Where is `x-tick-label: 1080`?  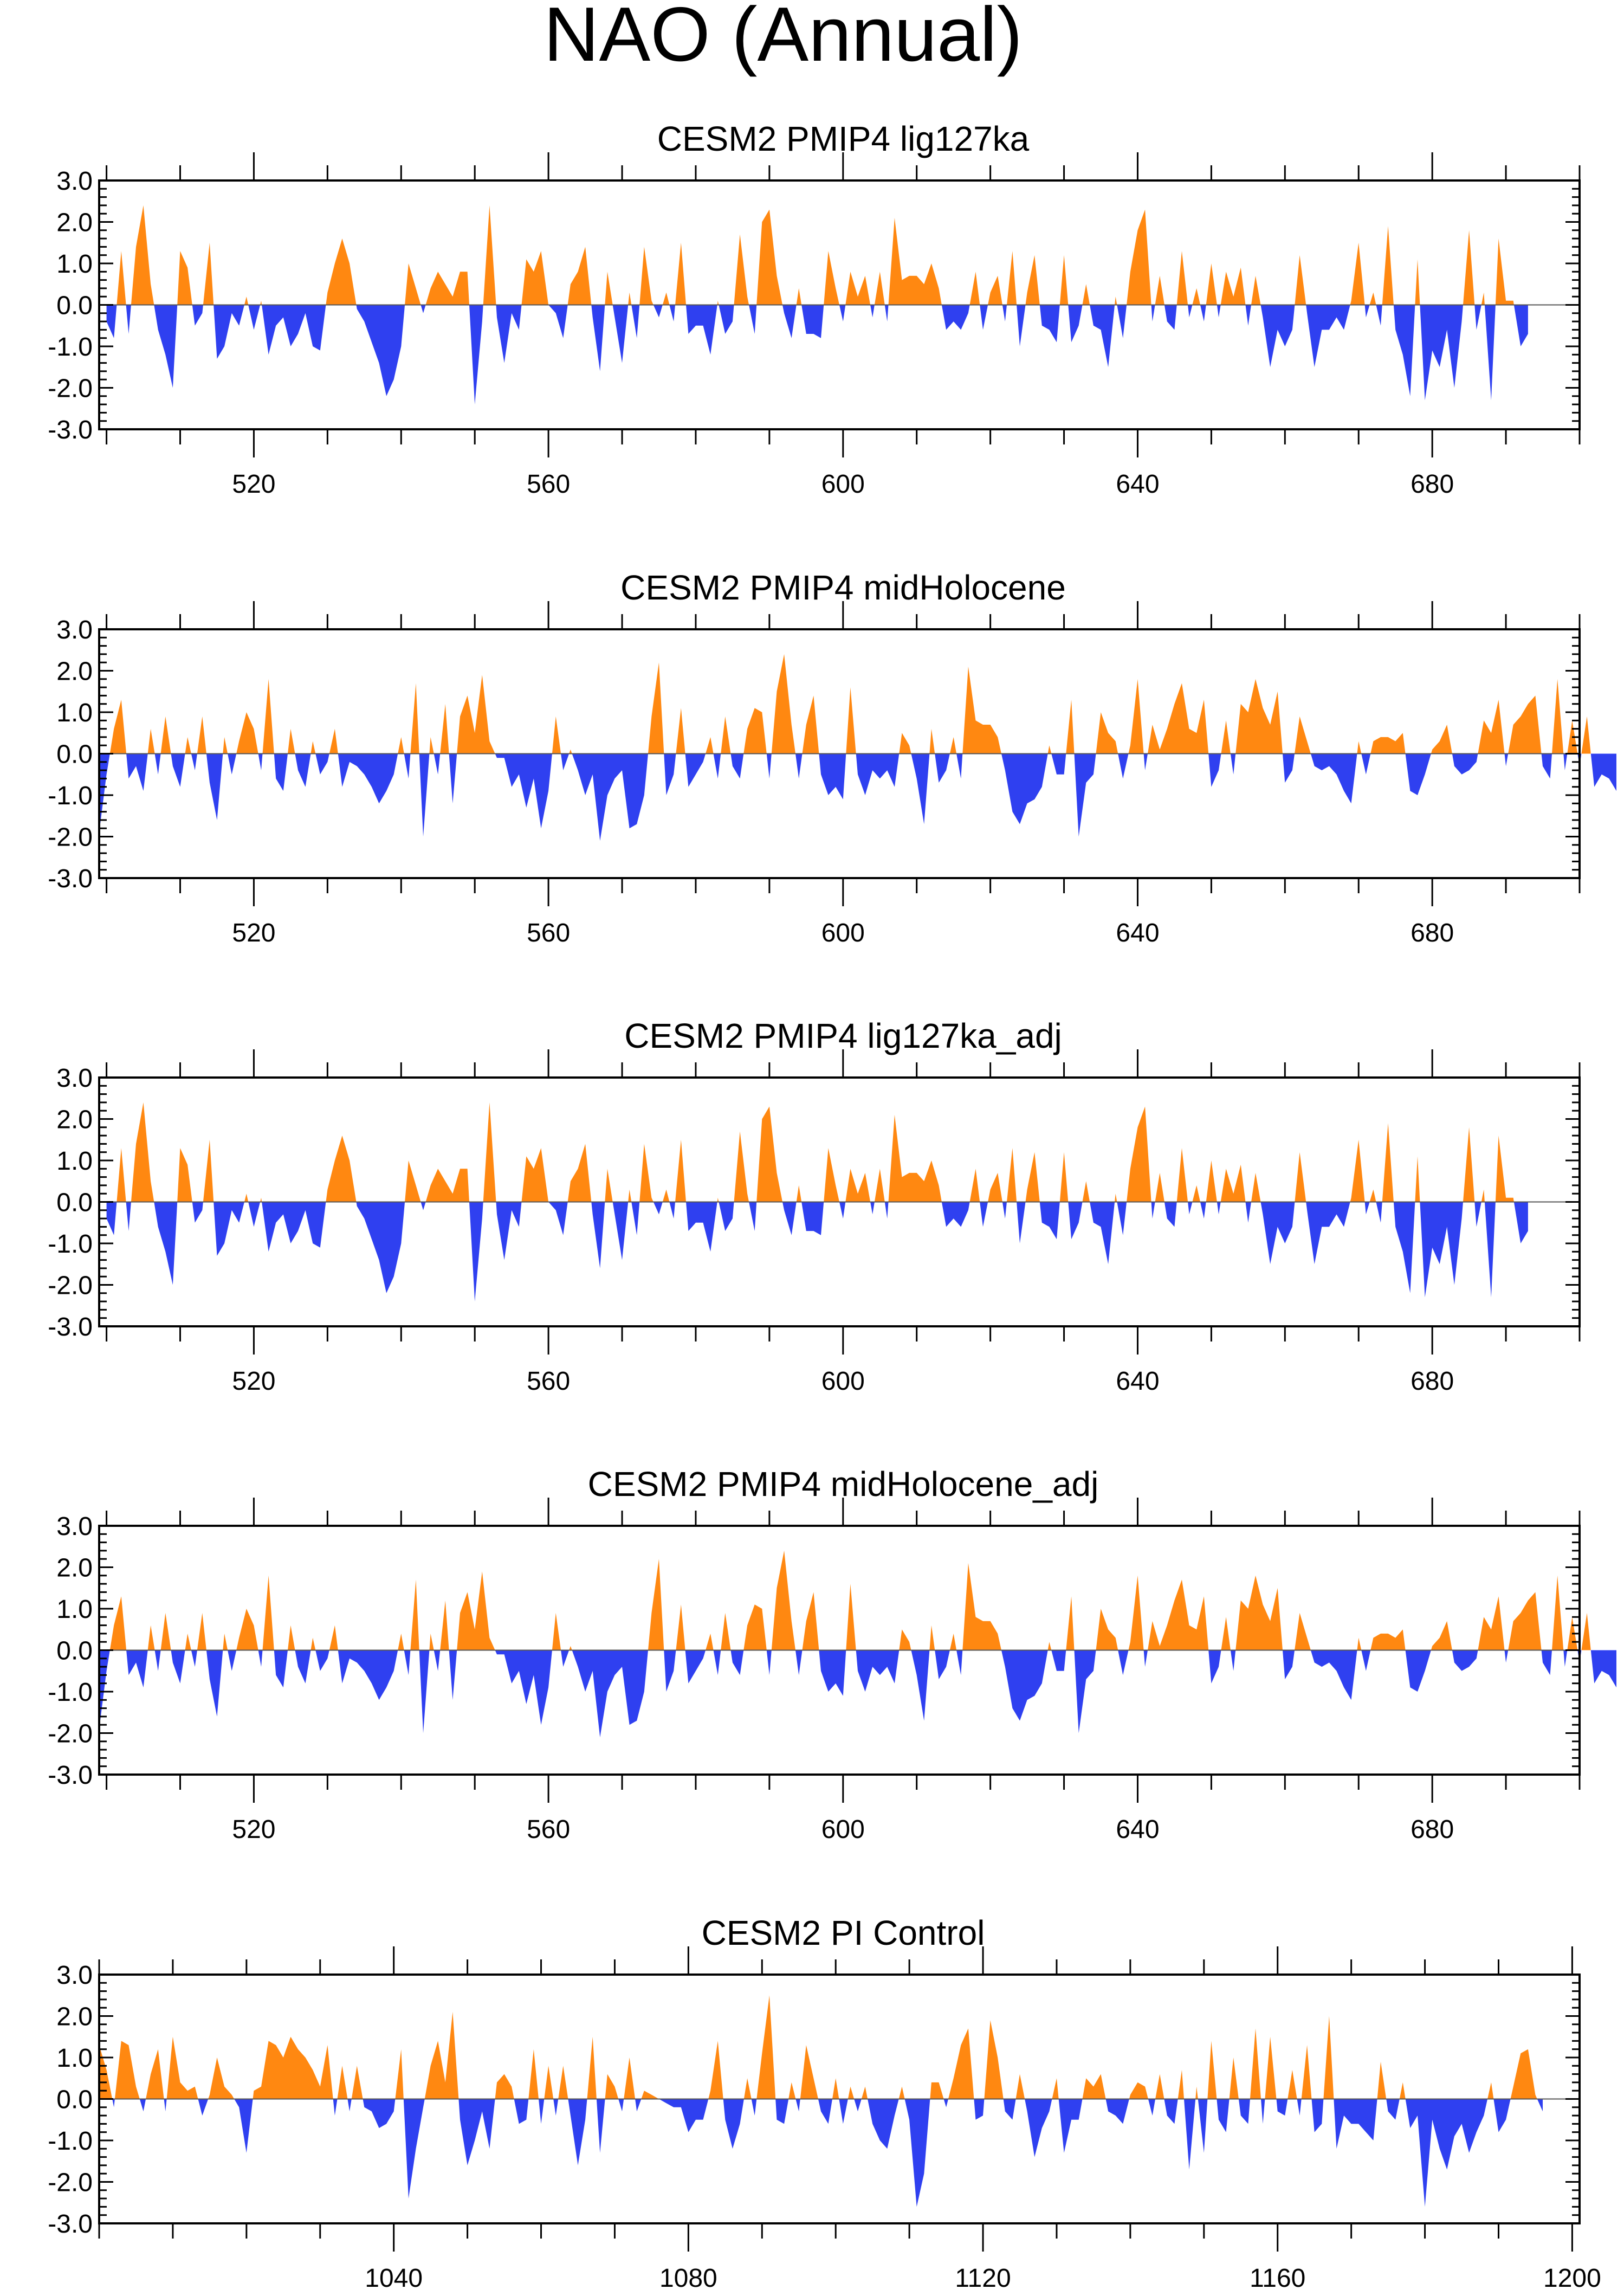 x-tick-label: 1080 is located at coordinates (688, 2278).